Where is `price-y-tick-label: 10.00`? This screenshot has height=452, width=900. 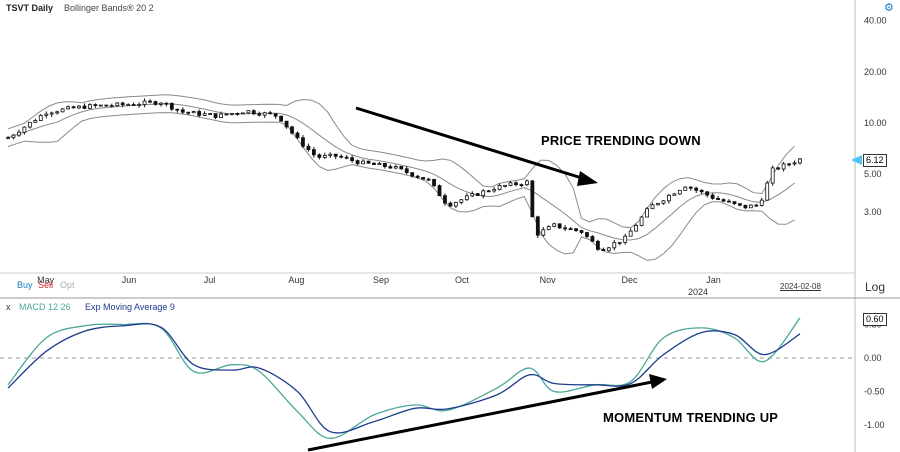
price-y-tick-label: 10.00 is located at coordinates (875, 123).